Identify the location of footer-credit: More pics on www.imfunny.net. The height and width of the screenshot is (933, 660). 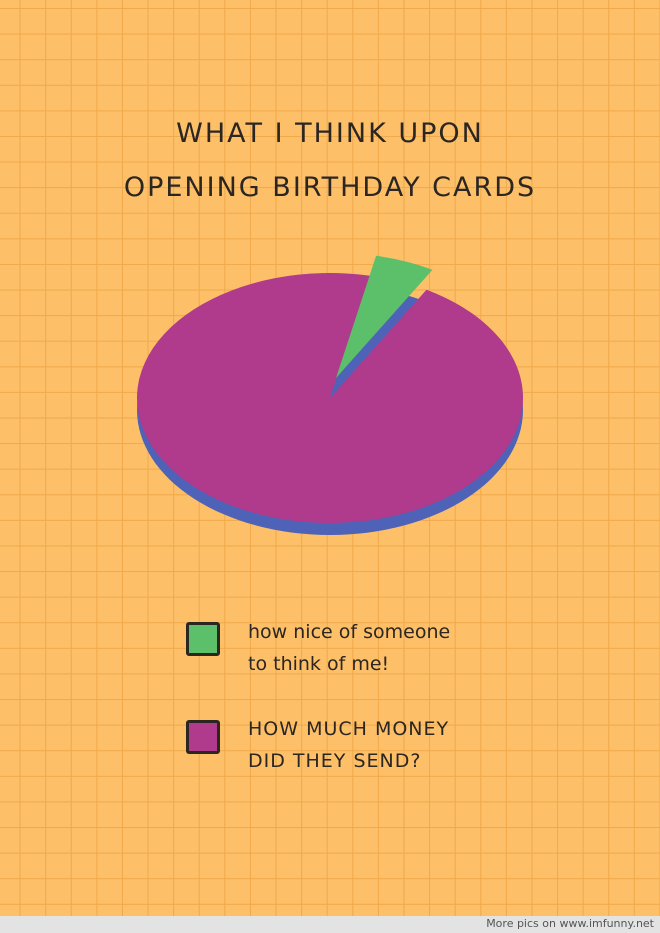
(570, 923).